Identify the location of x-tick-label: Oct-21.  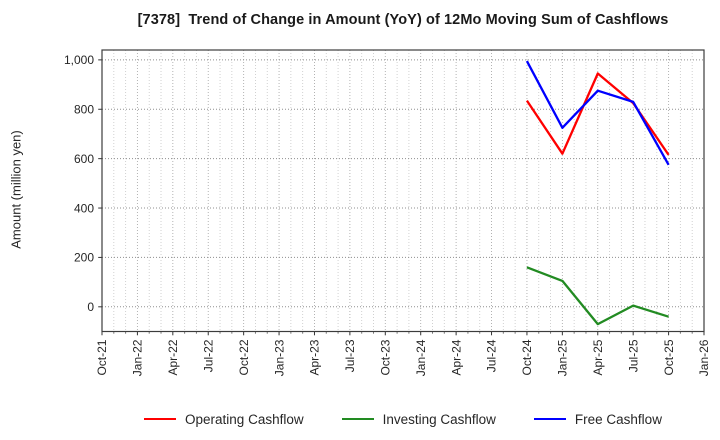
(102, 357).